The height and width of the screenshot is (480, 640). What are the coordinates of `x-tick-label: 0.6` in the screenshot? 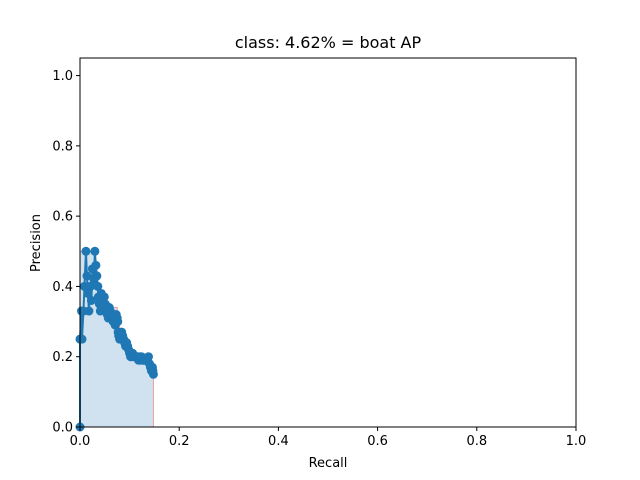 It's located at (377, 441).